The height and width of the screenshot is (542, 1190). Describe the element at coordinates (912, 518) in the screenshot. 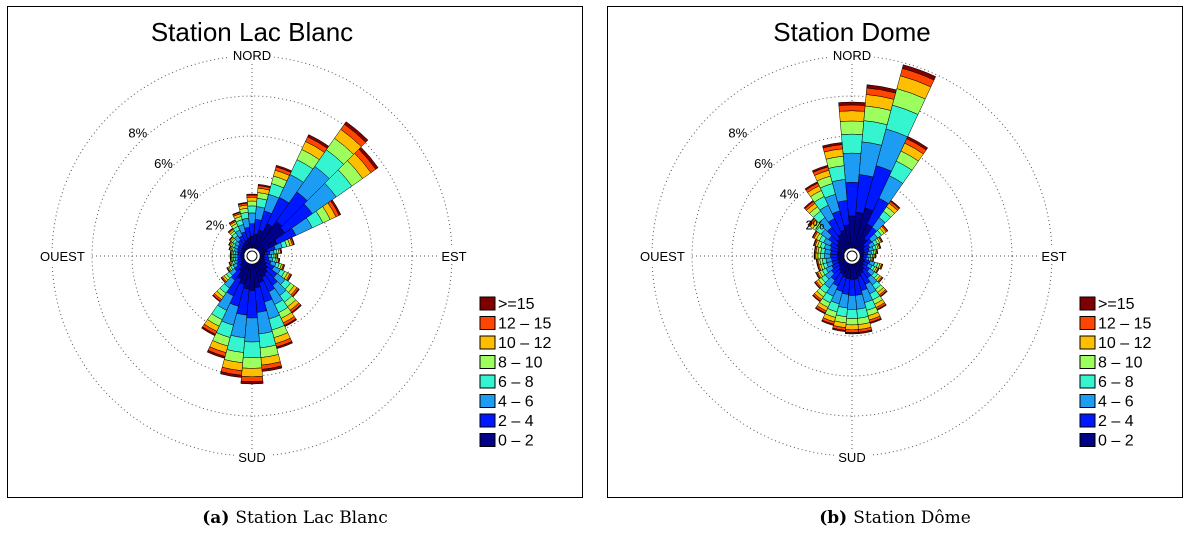

I see `caption-text: Station Dôme` at that location.